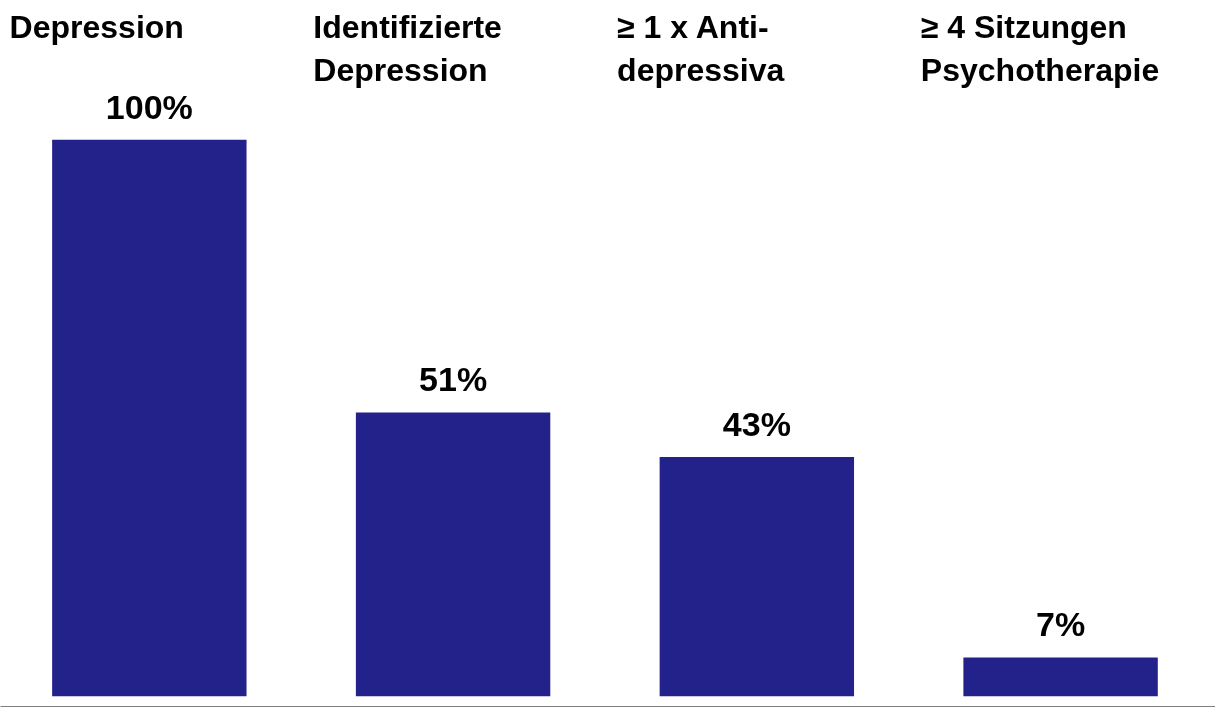 The height and width of the screenshot is (707, 1215). Describe the element at coordinates (1061, 624) in the screenshot. I see `data-label: 7%` at that location.